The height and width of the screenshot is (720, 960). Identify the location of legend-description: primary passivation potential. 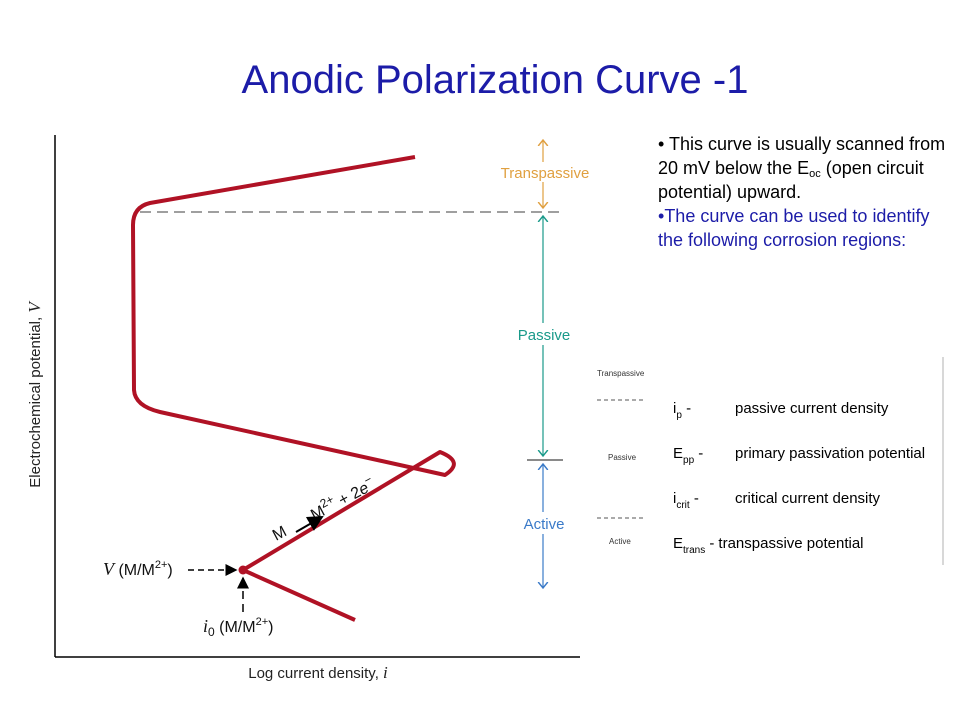
(830, 453).